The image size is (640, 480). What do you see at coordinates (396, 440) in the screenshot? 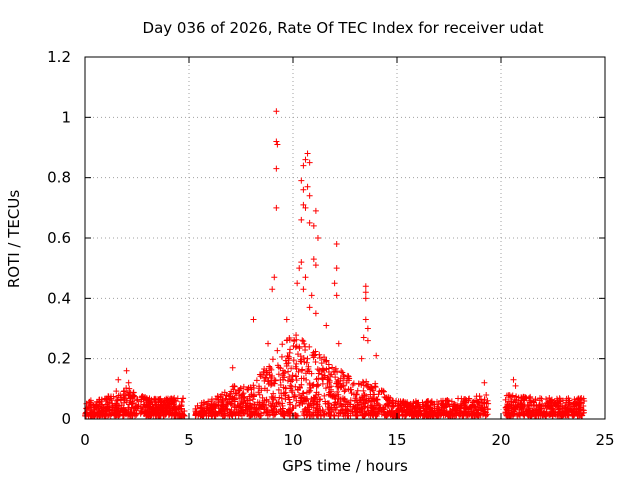
I see `x-tick-label: 15` at bounding box center [396, 440].